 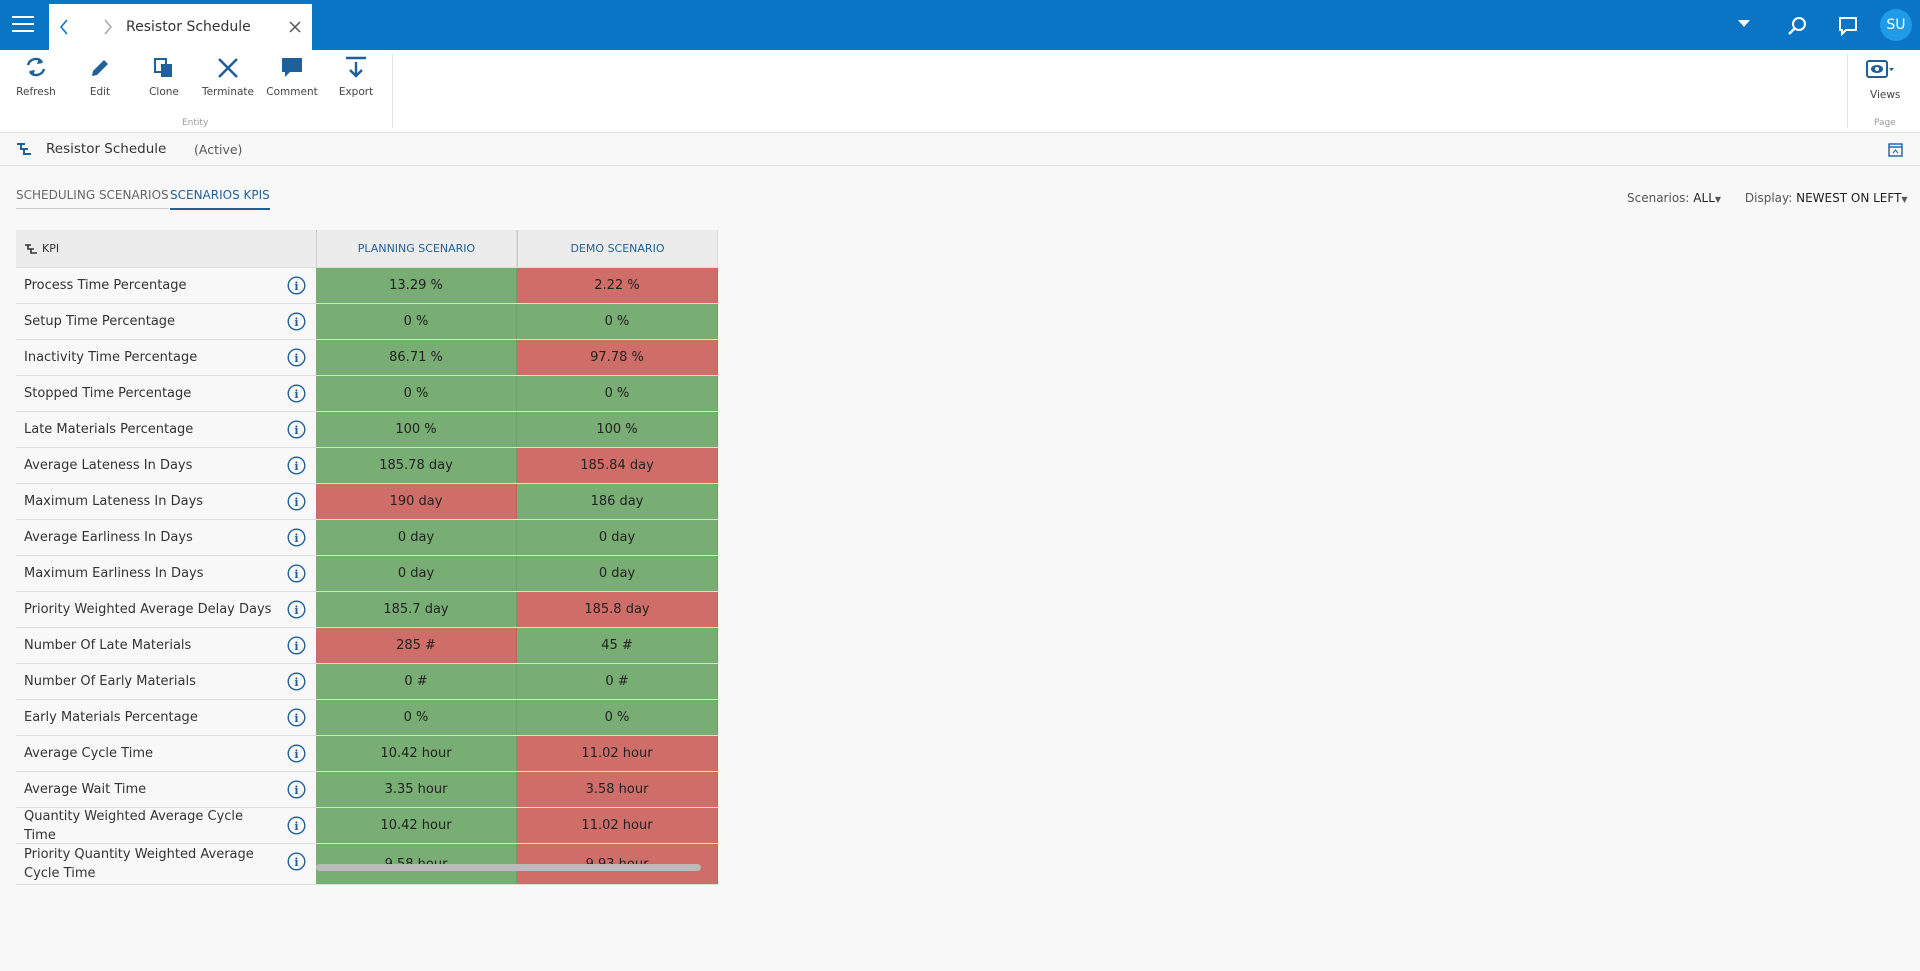 I want to click on kpi-name: Quantity Weighted Average Cycle Time, so click(x=134, y=825).